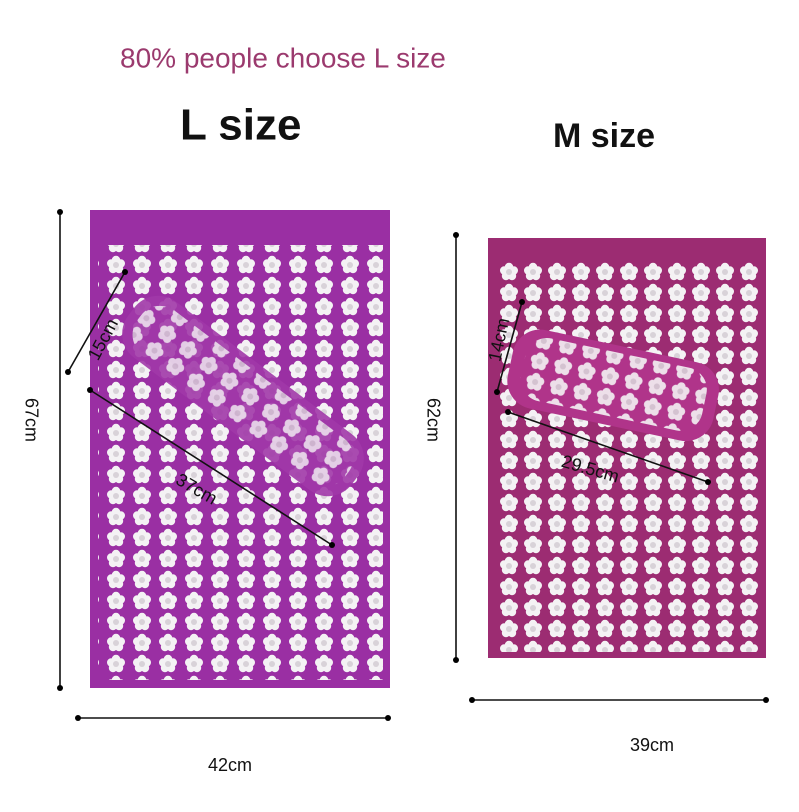  Describe the element at coordinates (240, 125) in the screenshot. I see `size-title: L size` at that location.